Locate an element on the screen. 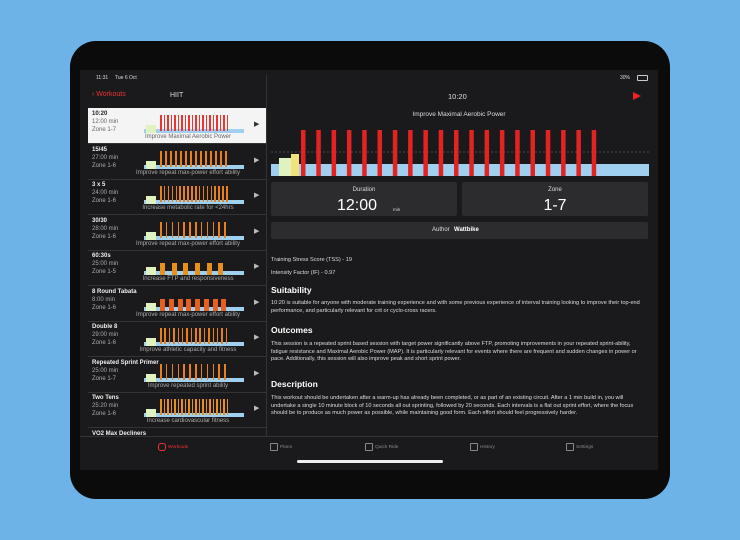  tab-button: Quick Ride is located at coordinates (385, 448).